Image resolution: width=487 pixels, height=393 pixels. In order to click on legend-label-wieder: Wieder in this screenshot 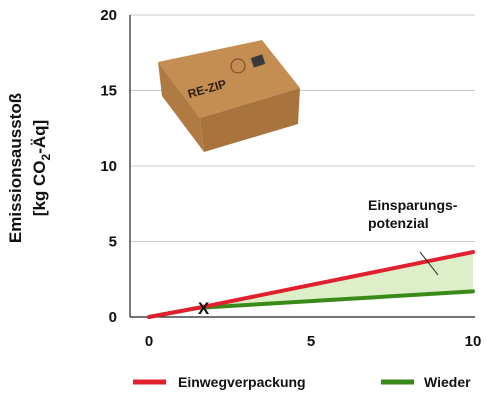, I will do `click(447, 382)`.